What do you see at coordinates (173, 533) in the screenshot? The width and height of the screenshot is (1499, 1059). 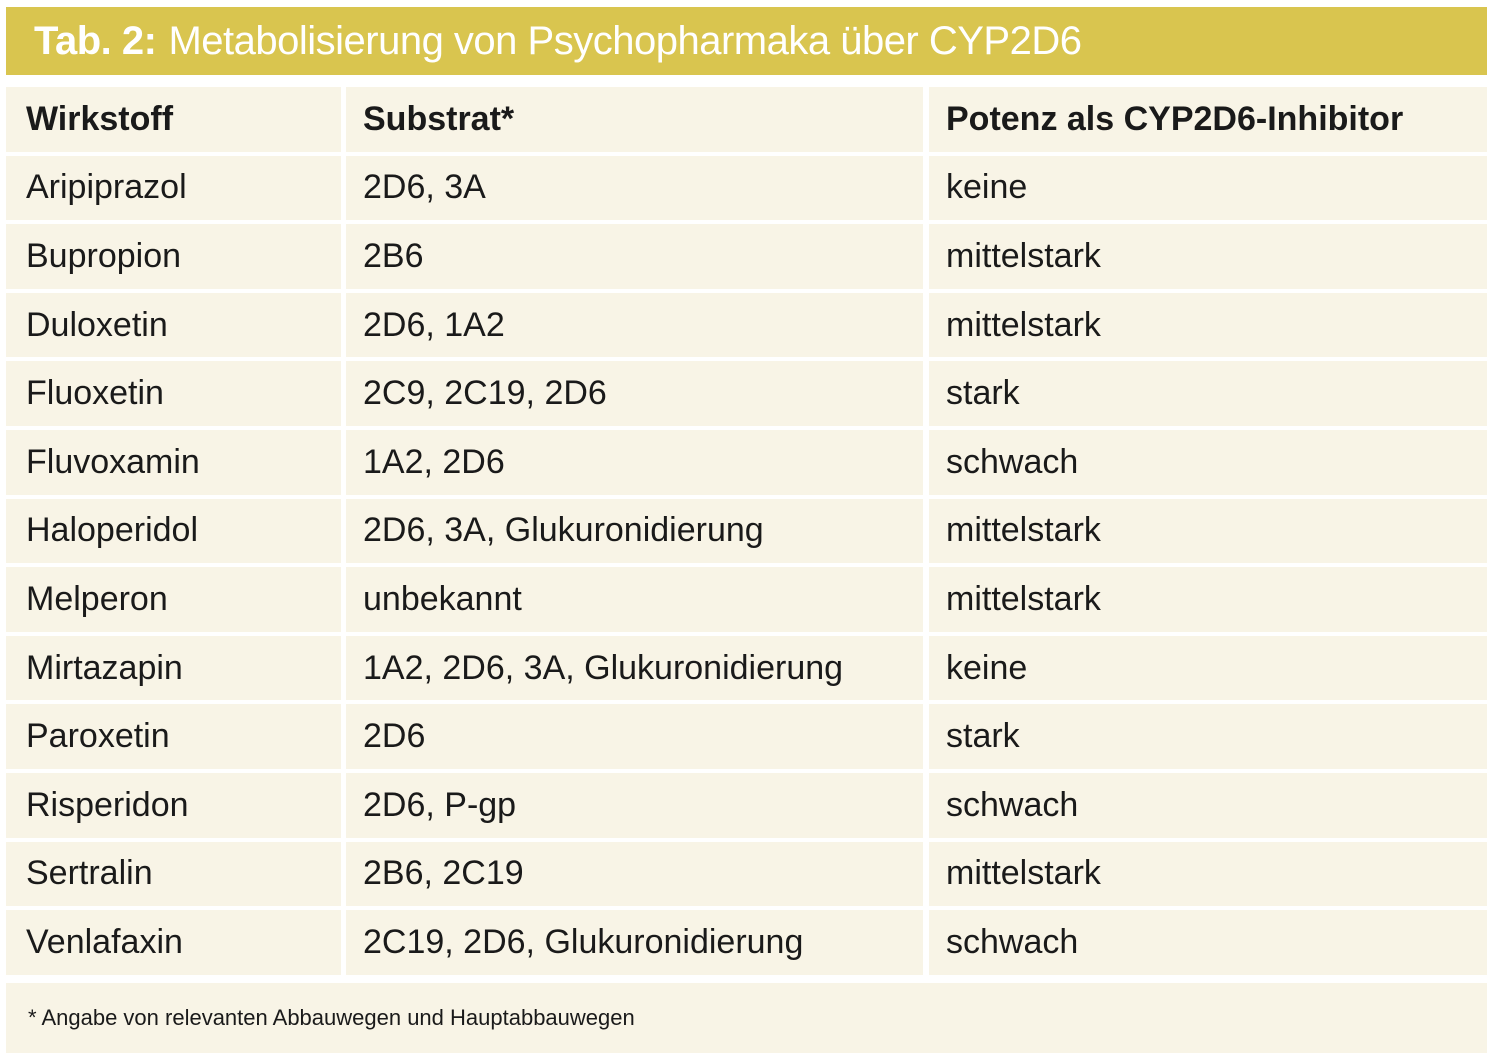 I see `cell-wirkstoff: Haloperidol` at bounding box center [173, 533].